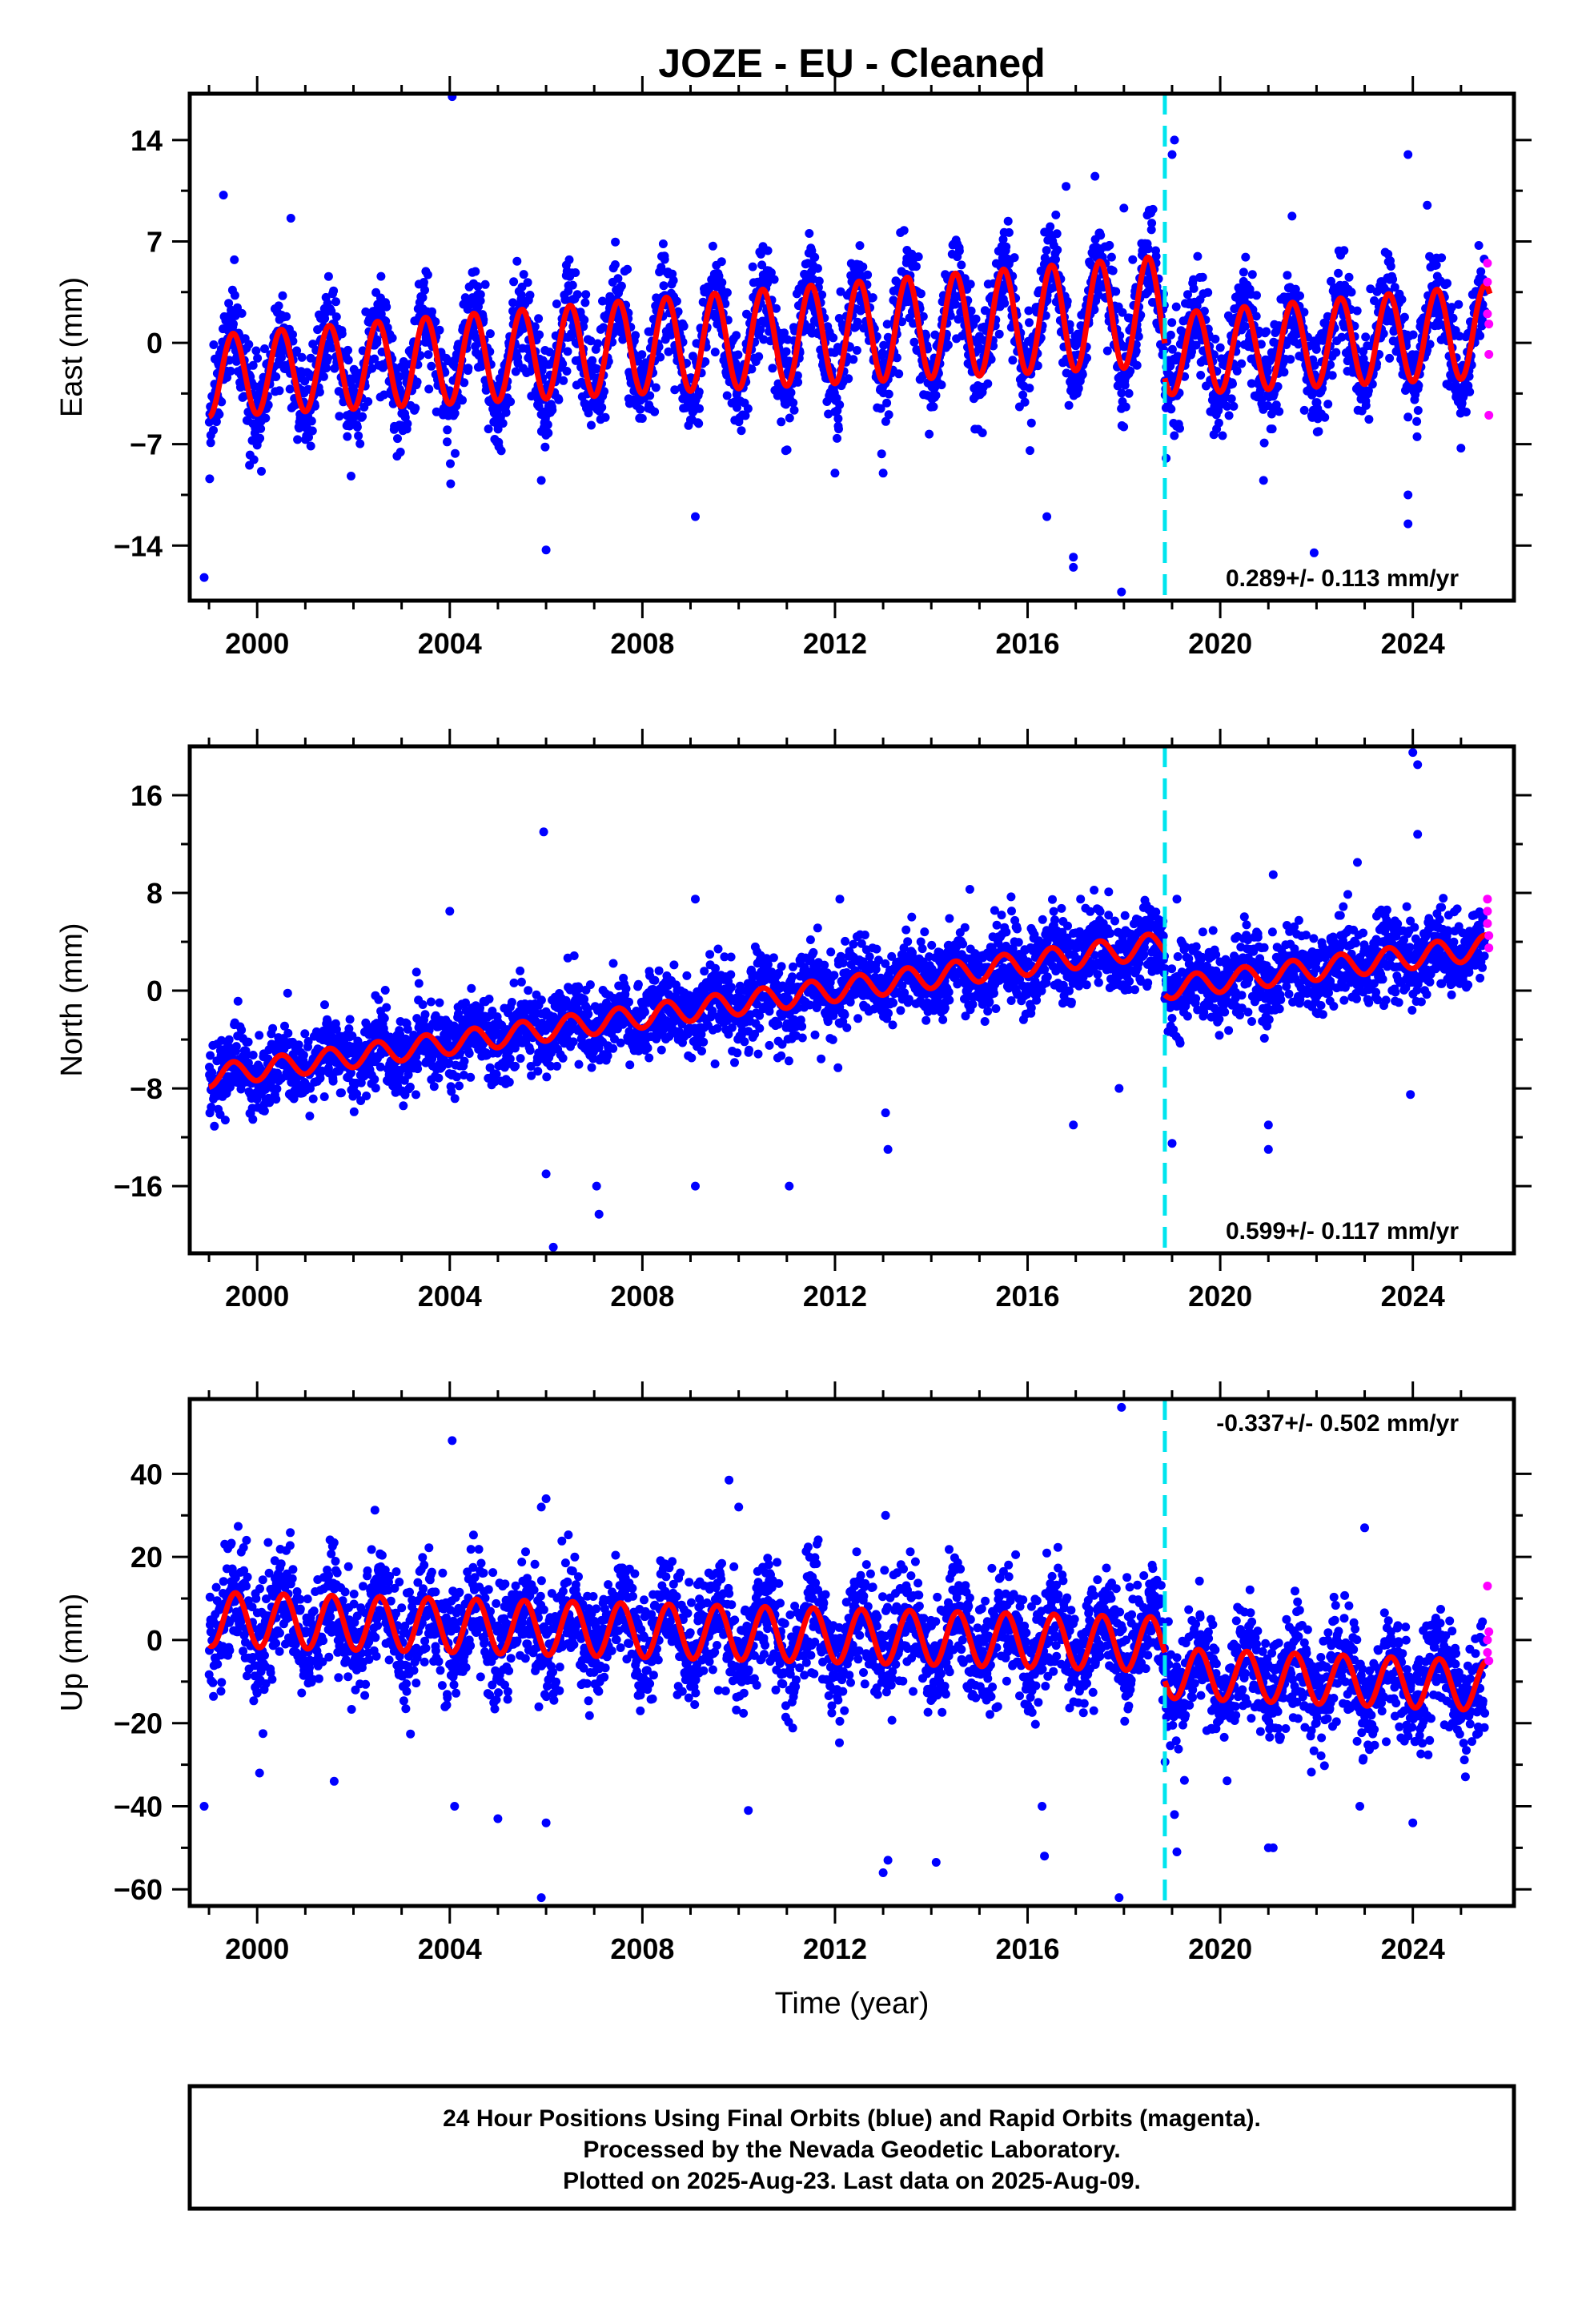  I want to click on figure-title: JOZE - EU - Cleaned, so click(851, 63).